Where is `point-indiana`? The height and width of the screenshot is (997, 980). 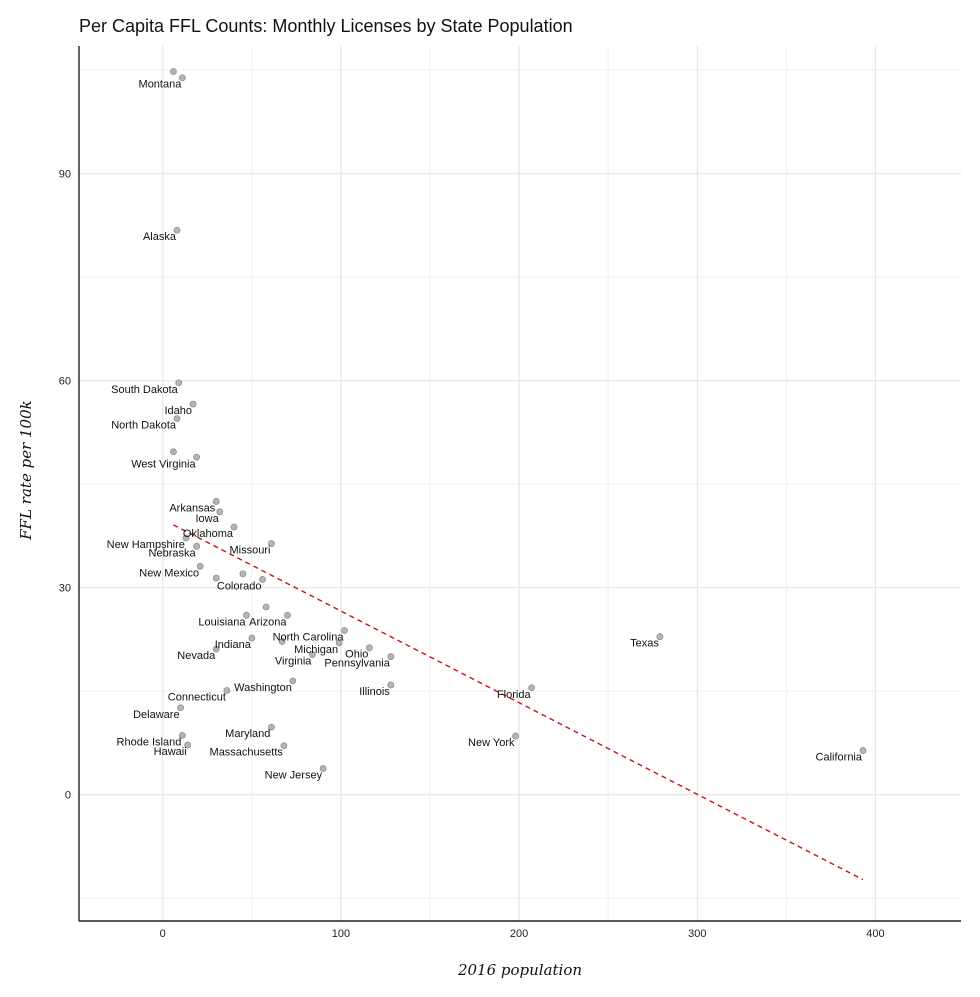
point-indiana is located at coordinates (252, 638).